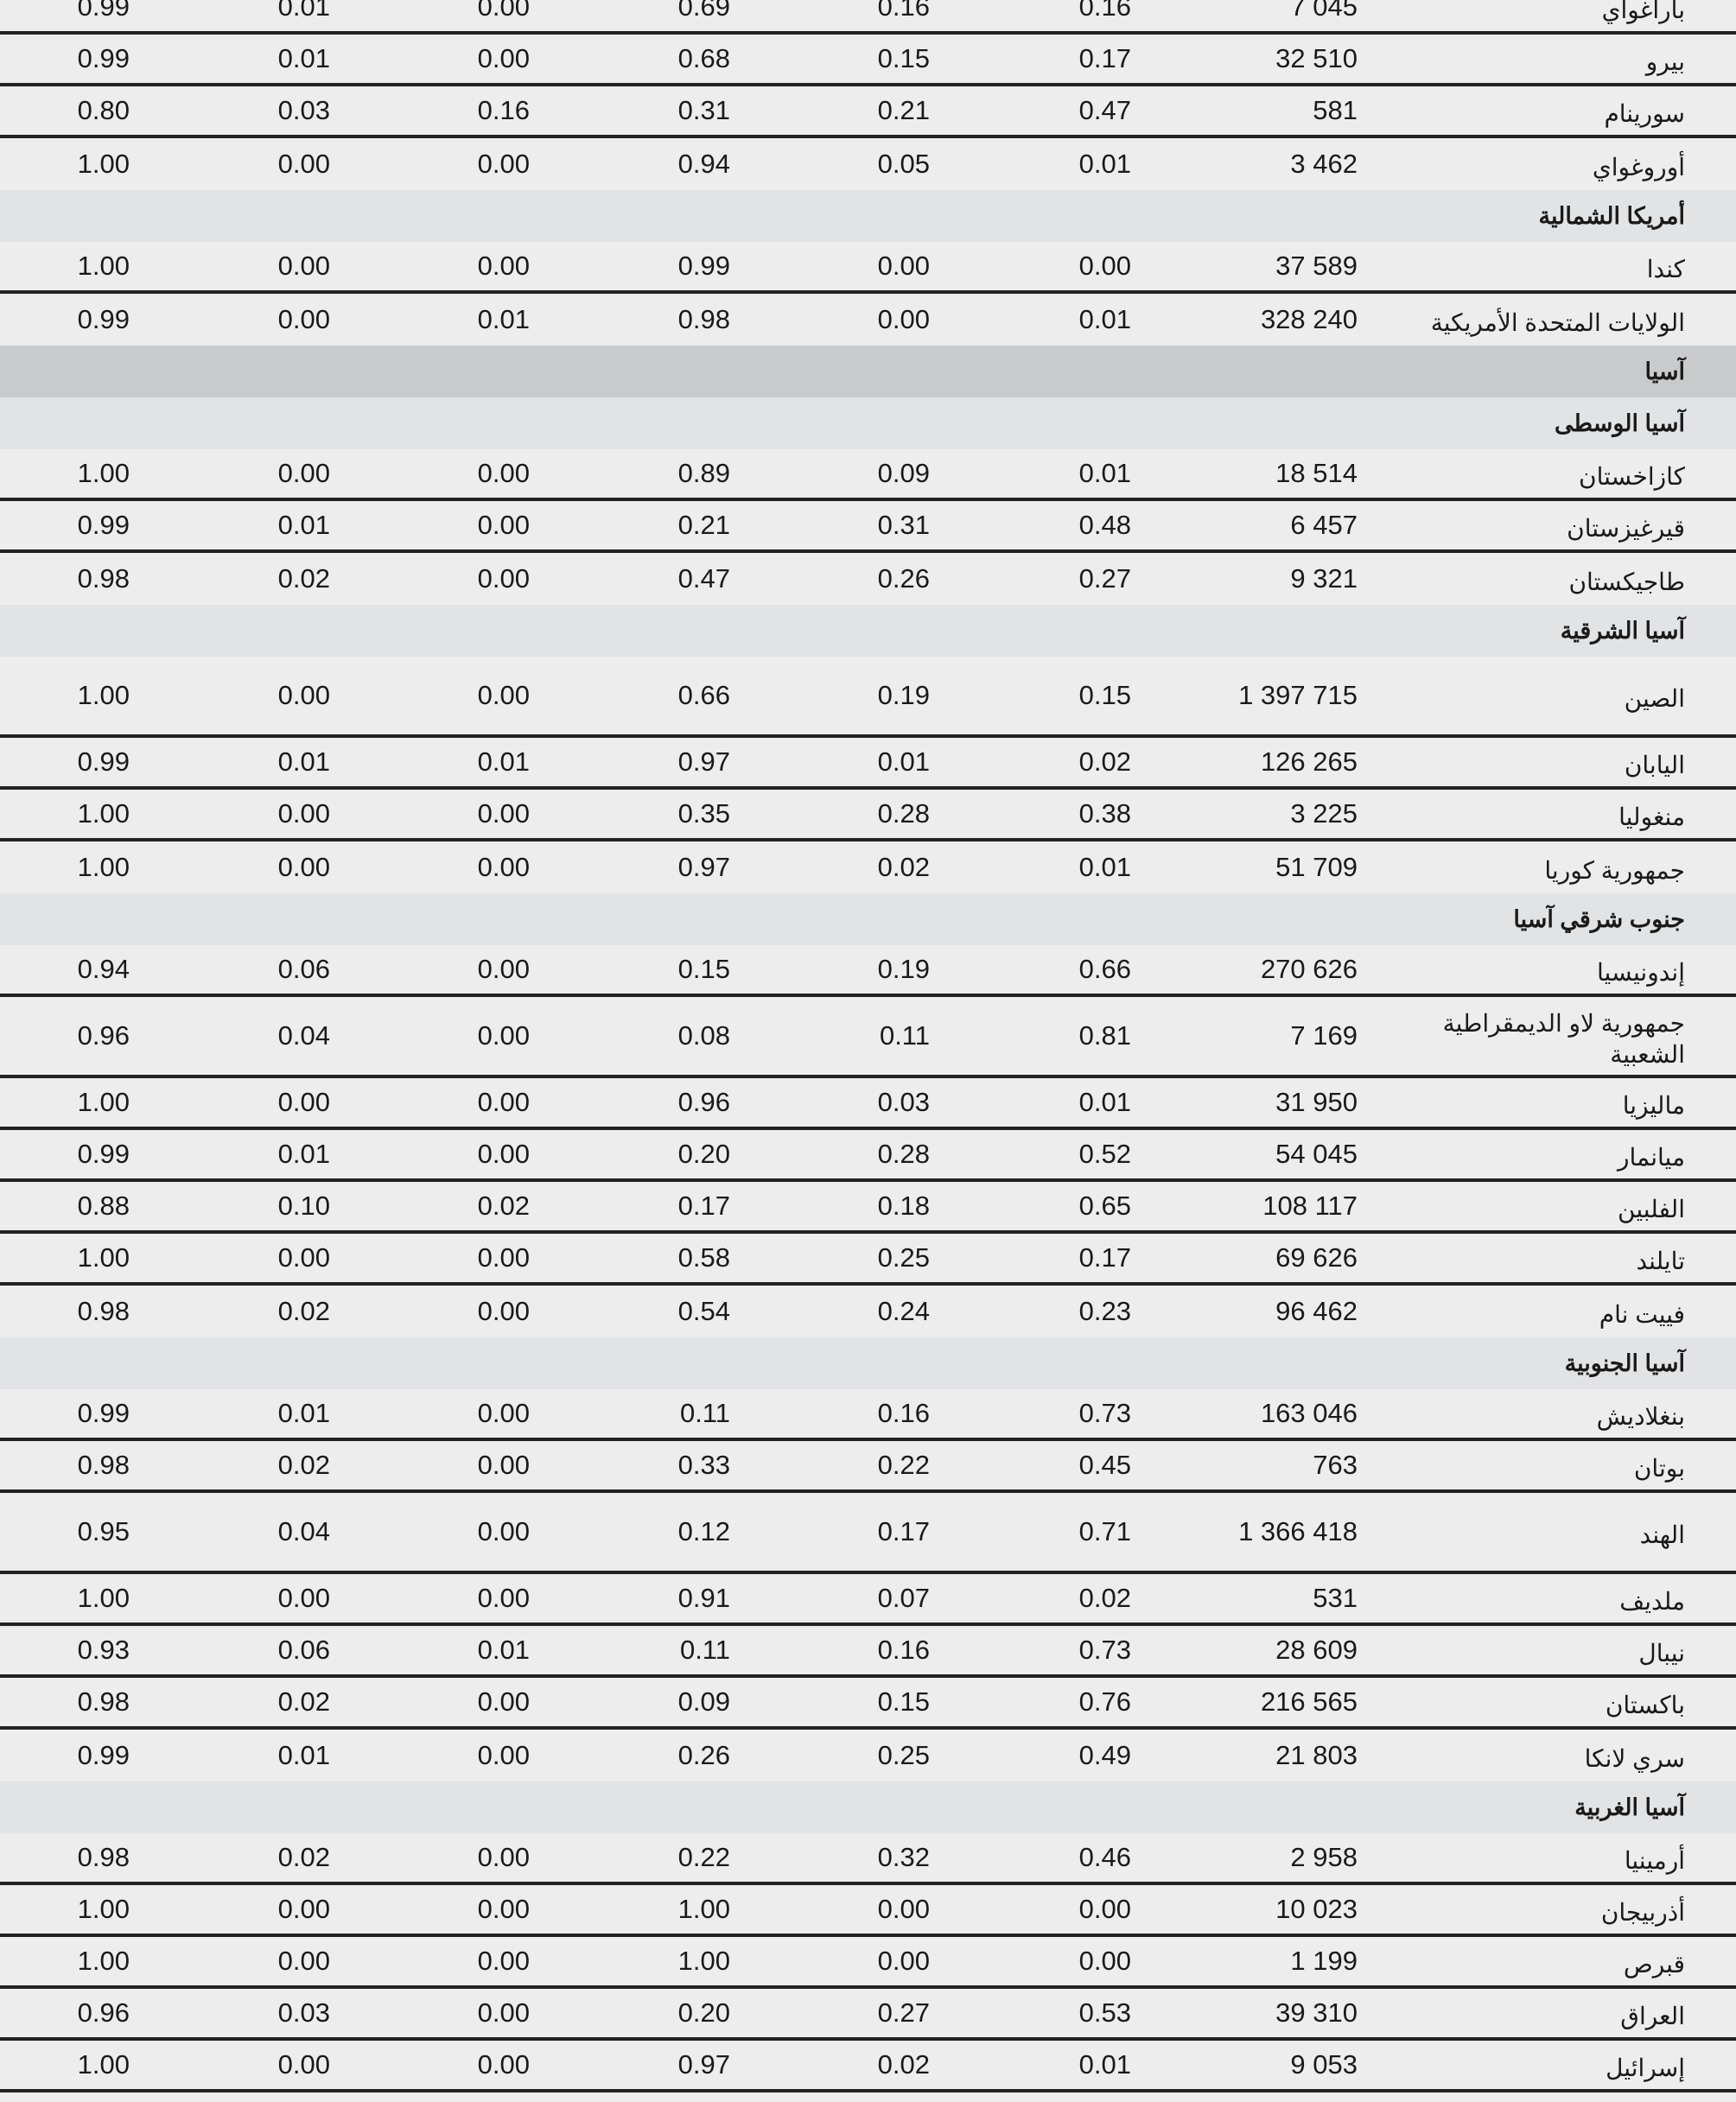  What do you see at coordinates (868, 1156) in the screenshot?
I see `table-row: ميانمار 54 045 0.52 0.28 0.20 0.00 0.01 0.99` at bounding box center [868, 1156].